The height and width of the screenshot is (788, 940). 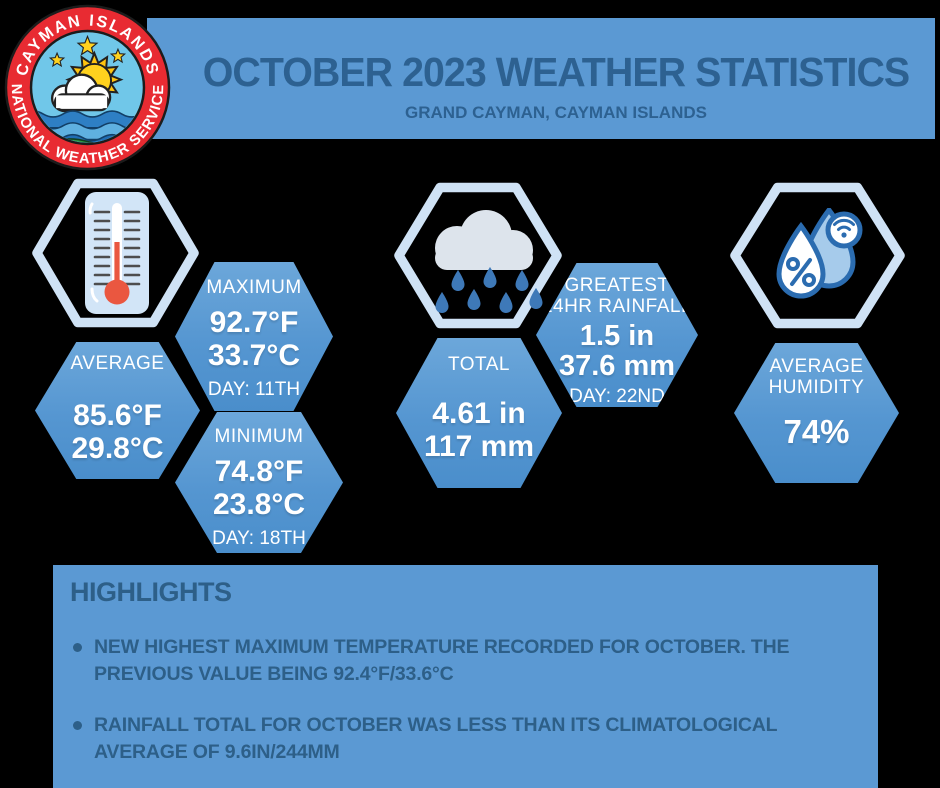 I want to click on rain-cloud-icon, so click(x=489, y=261).